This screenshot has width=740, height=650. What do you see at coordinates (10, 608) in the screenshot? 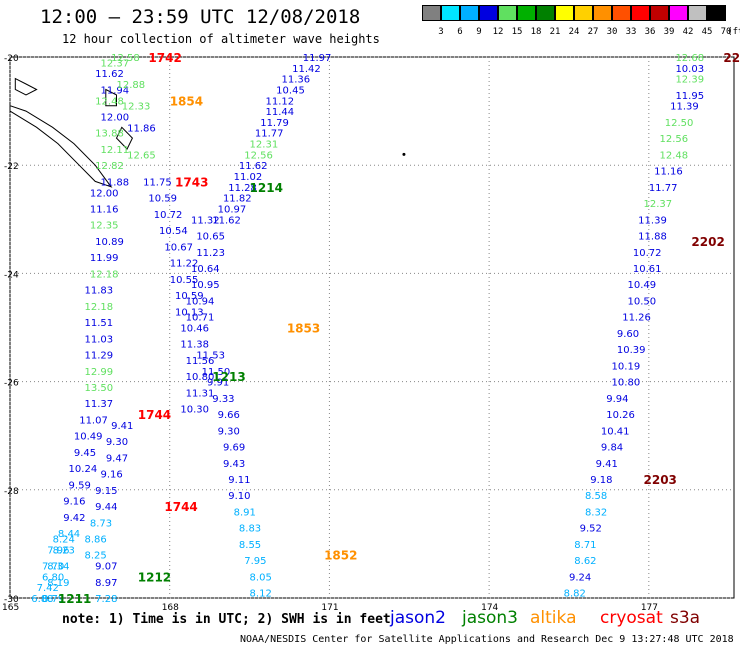
I see `lon-label: 165` at bounding box center [10, 608].